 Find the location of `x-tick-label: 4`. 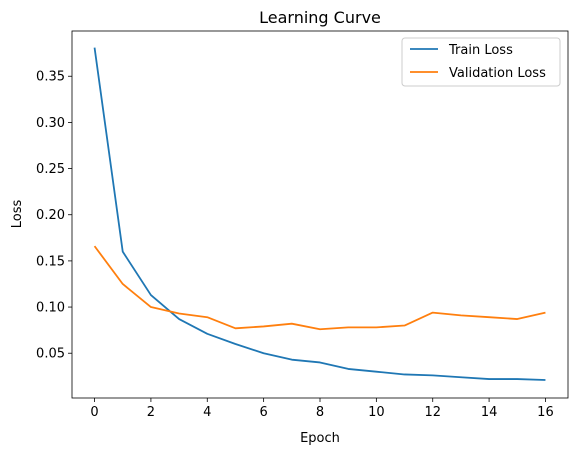

x-tick-label: 4 is located at coordinates (207, 412).